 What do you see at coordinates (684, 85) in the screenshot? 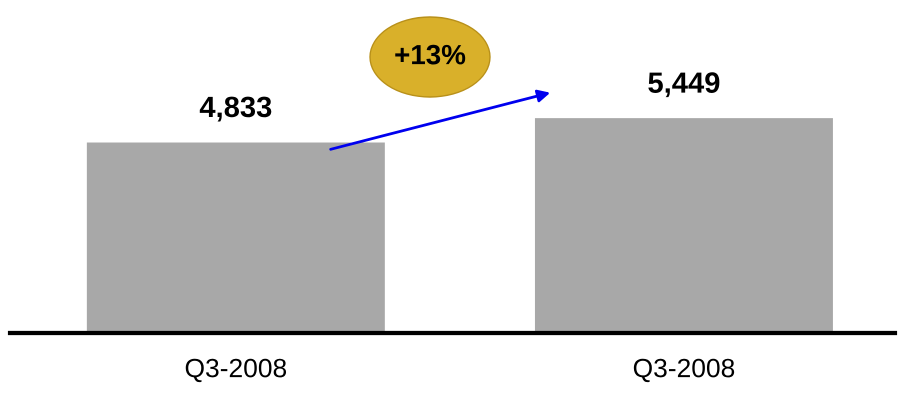
I see `data-label: 5,449` at bounding box center [684, 85].